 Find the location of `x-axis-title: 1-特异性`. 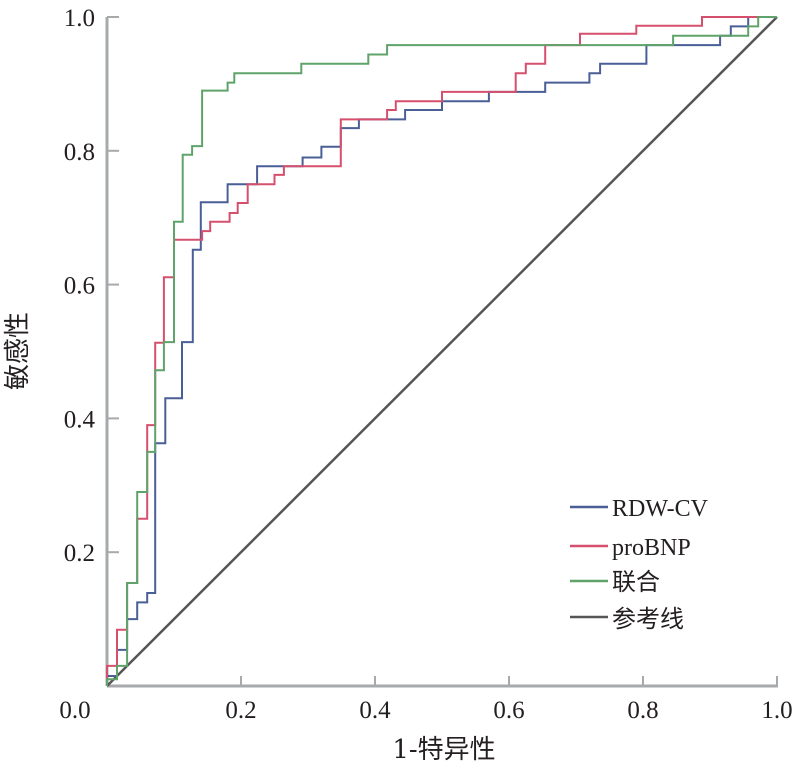

x-axis-title: 1-特异性 is located at coordinates (443, 750).